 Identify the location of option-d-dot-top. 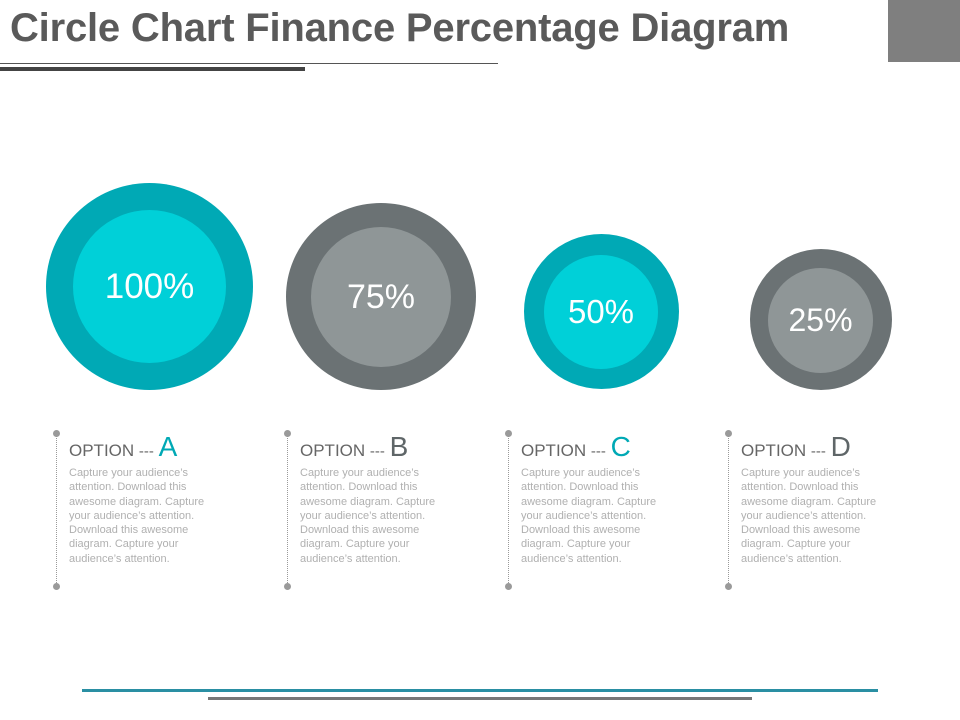
(728, 433).